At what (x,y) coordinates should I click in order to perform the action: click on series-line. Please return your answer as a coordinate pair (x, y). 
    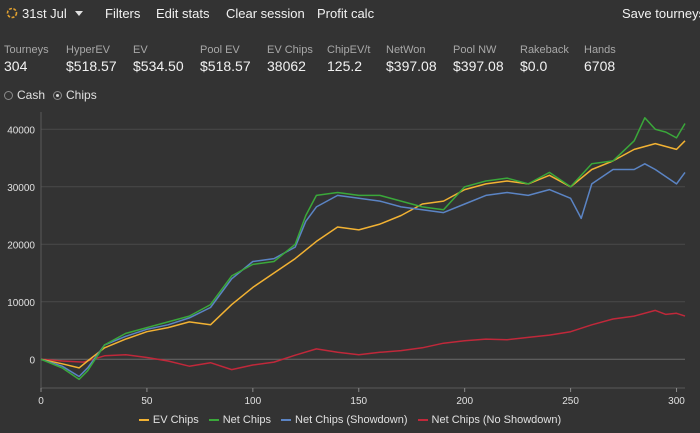
    Looking at the image, I should click on (363, 340).